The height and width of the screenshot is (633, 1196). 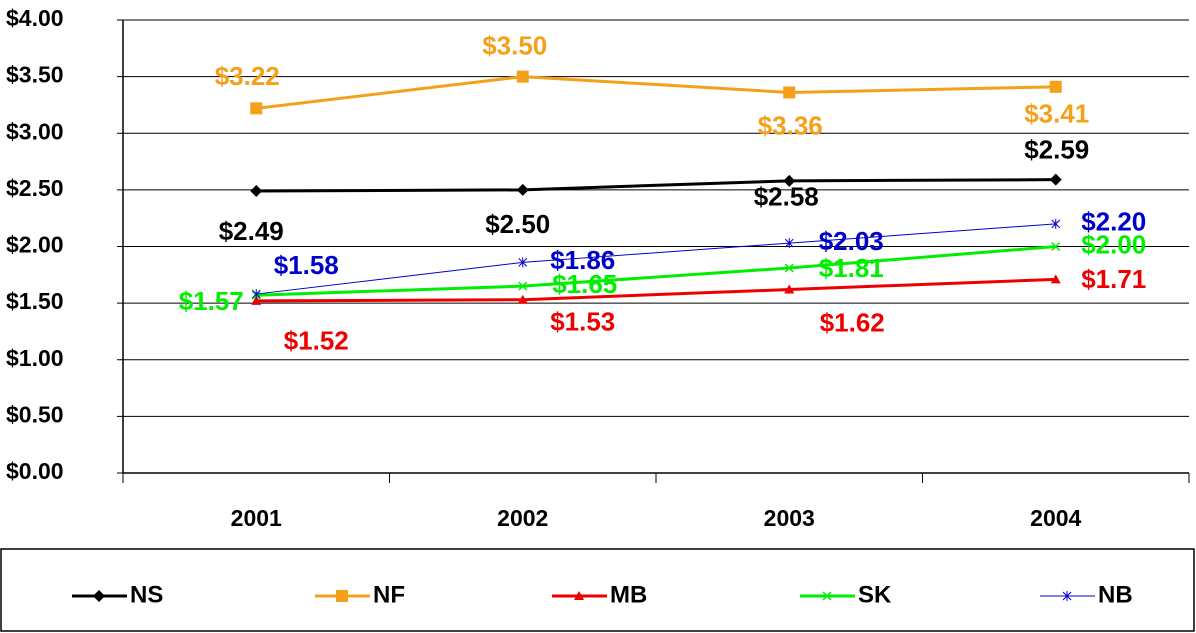 What do you see at coordinates (789, 518) in the screenshot?
I see `x-tick-label: 2003` at bounding box center [789, 518].